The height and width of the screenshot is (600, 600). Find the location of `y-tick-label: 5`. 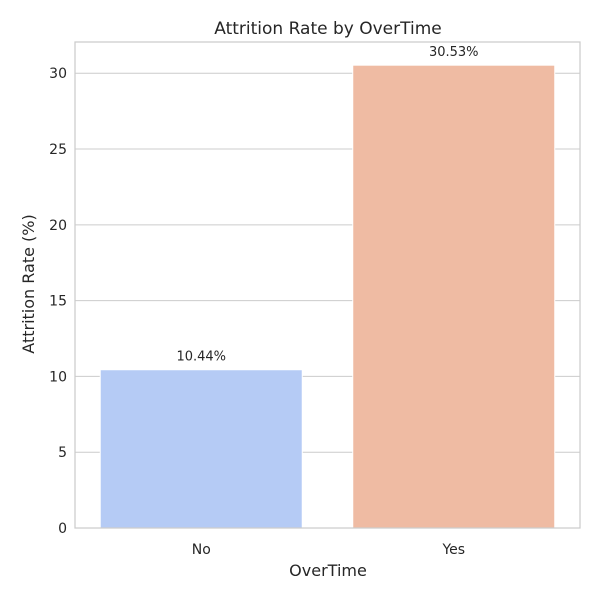

y-tick-label: 5 is located at coordinates (62, 453).